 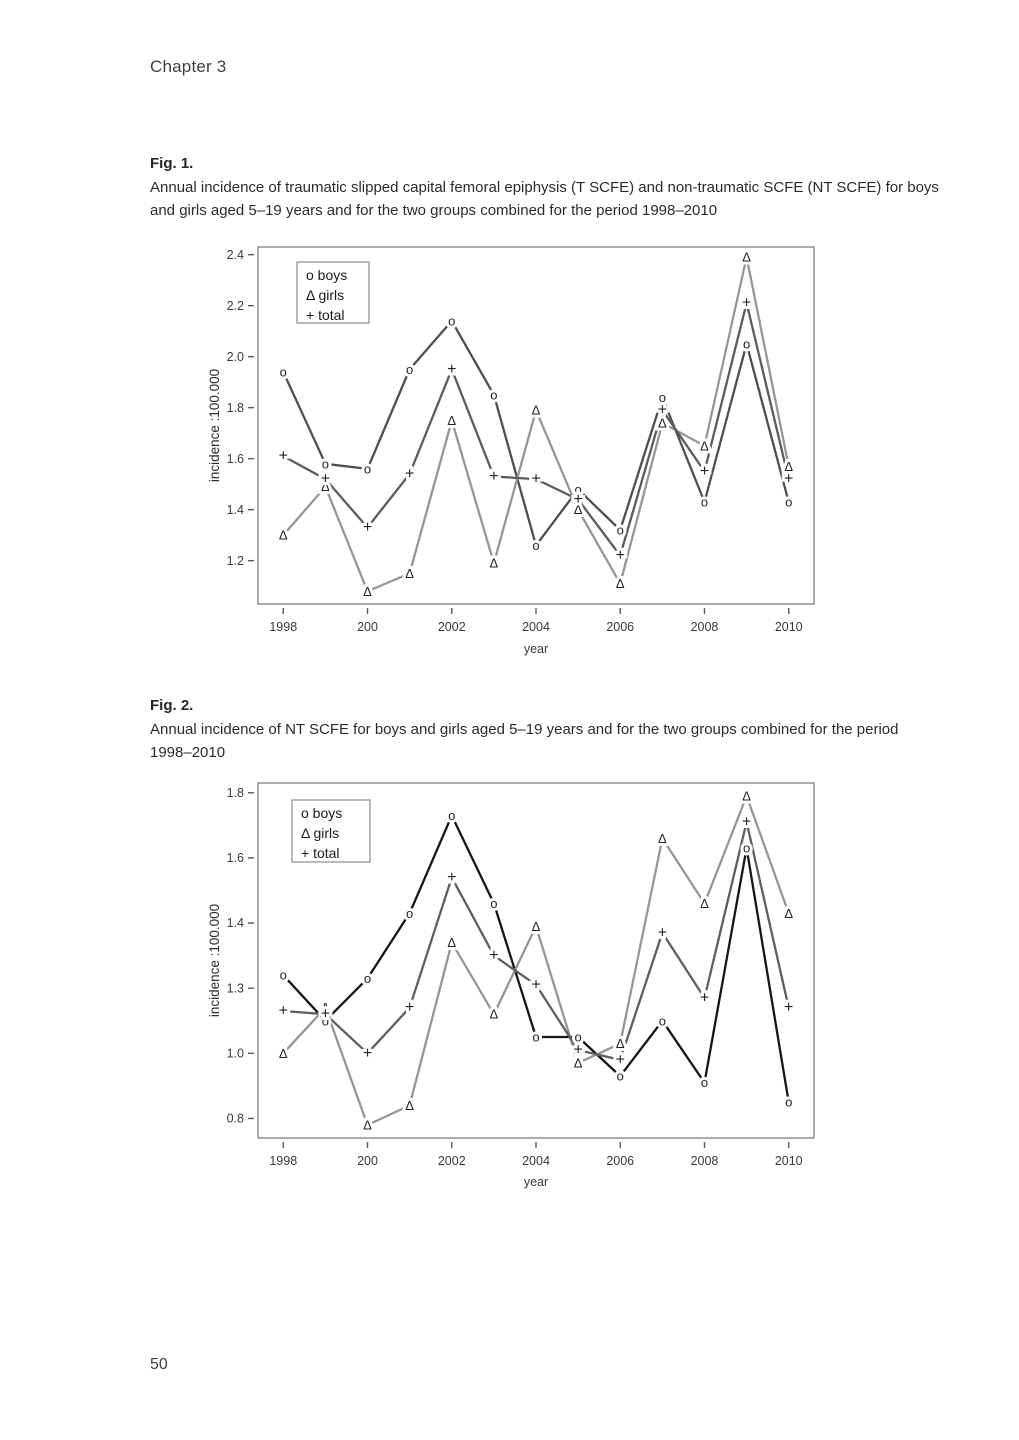 What do you see at coordinates (283, 1161) in the screenshot?
I see `x-tick-label: 1998` at bounding box center [283, 1161].